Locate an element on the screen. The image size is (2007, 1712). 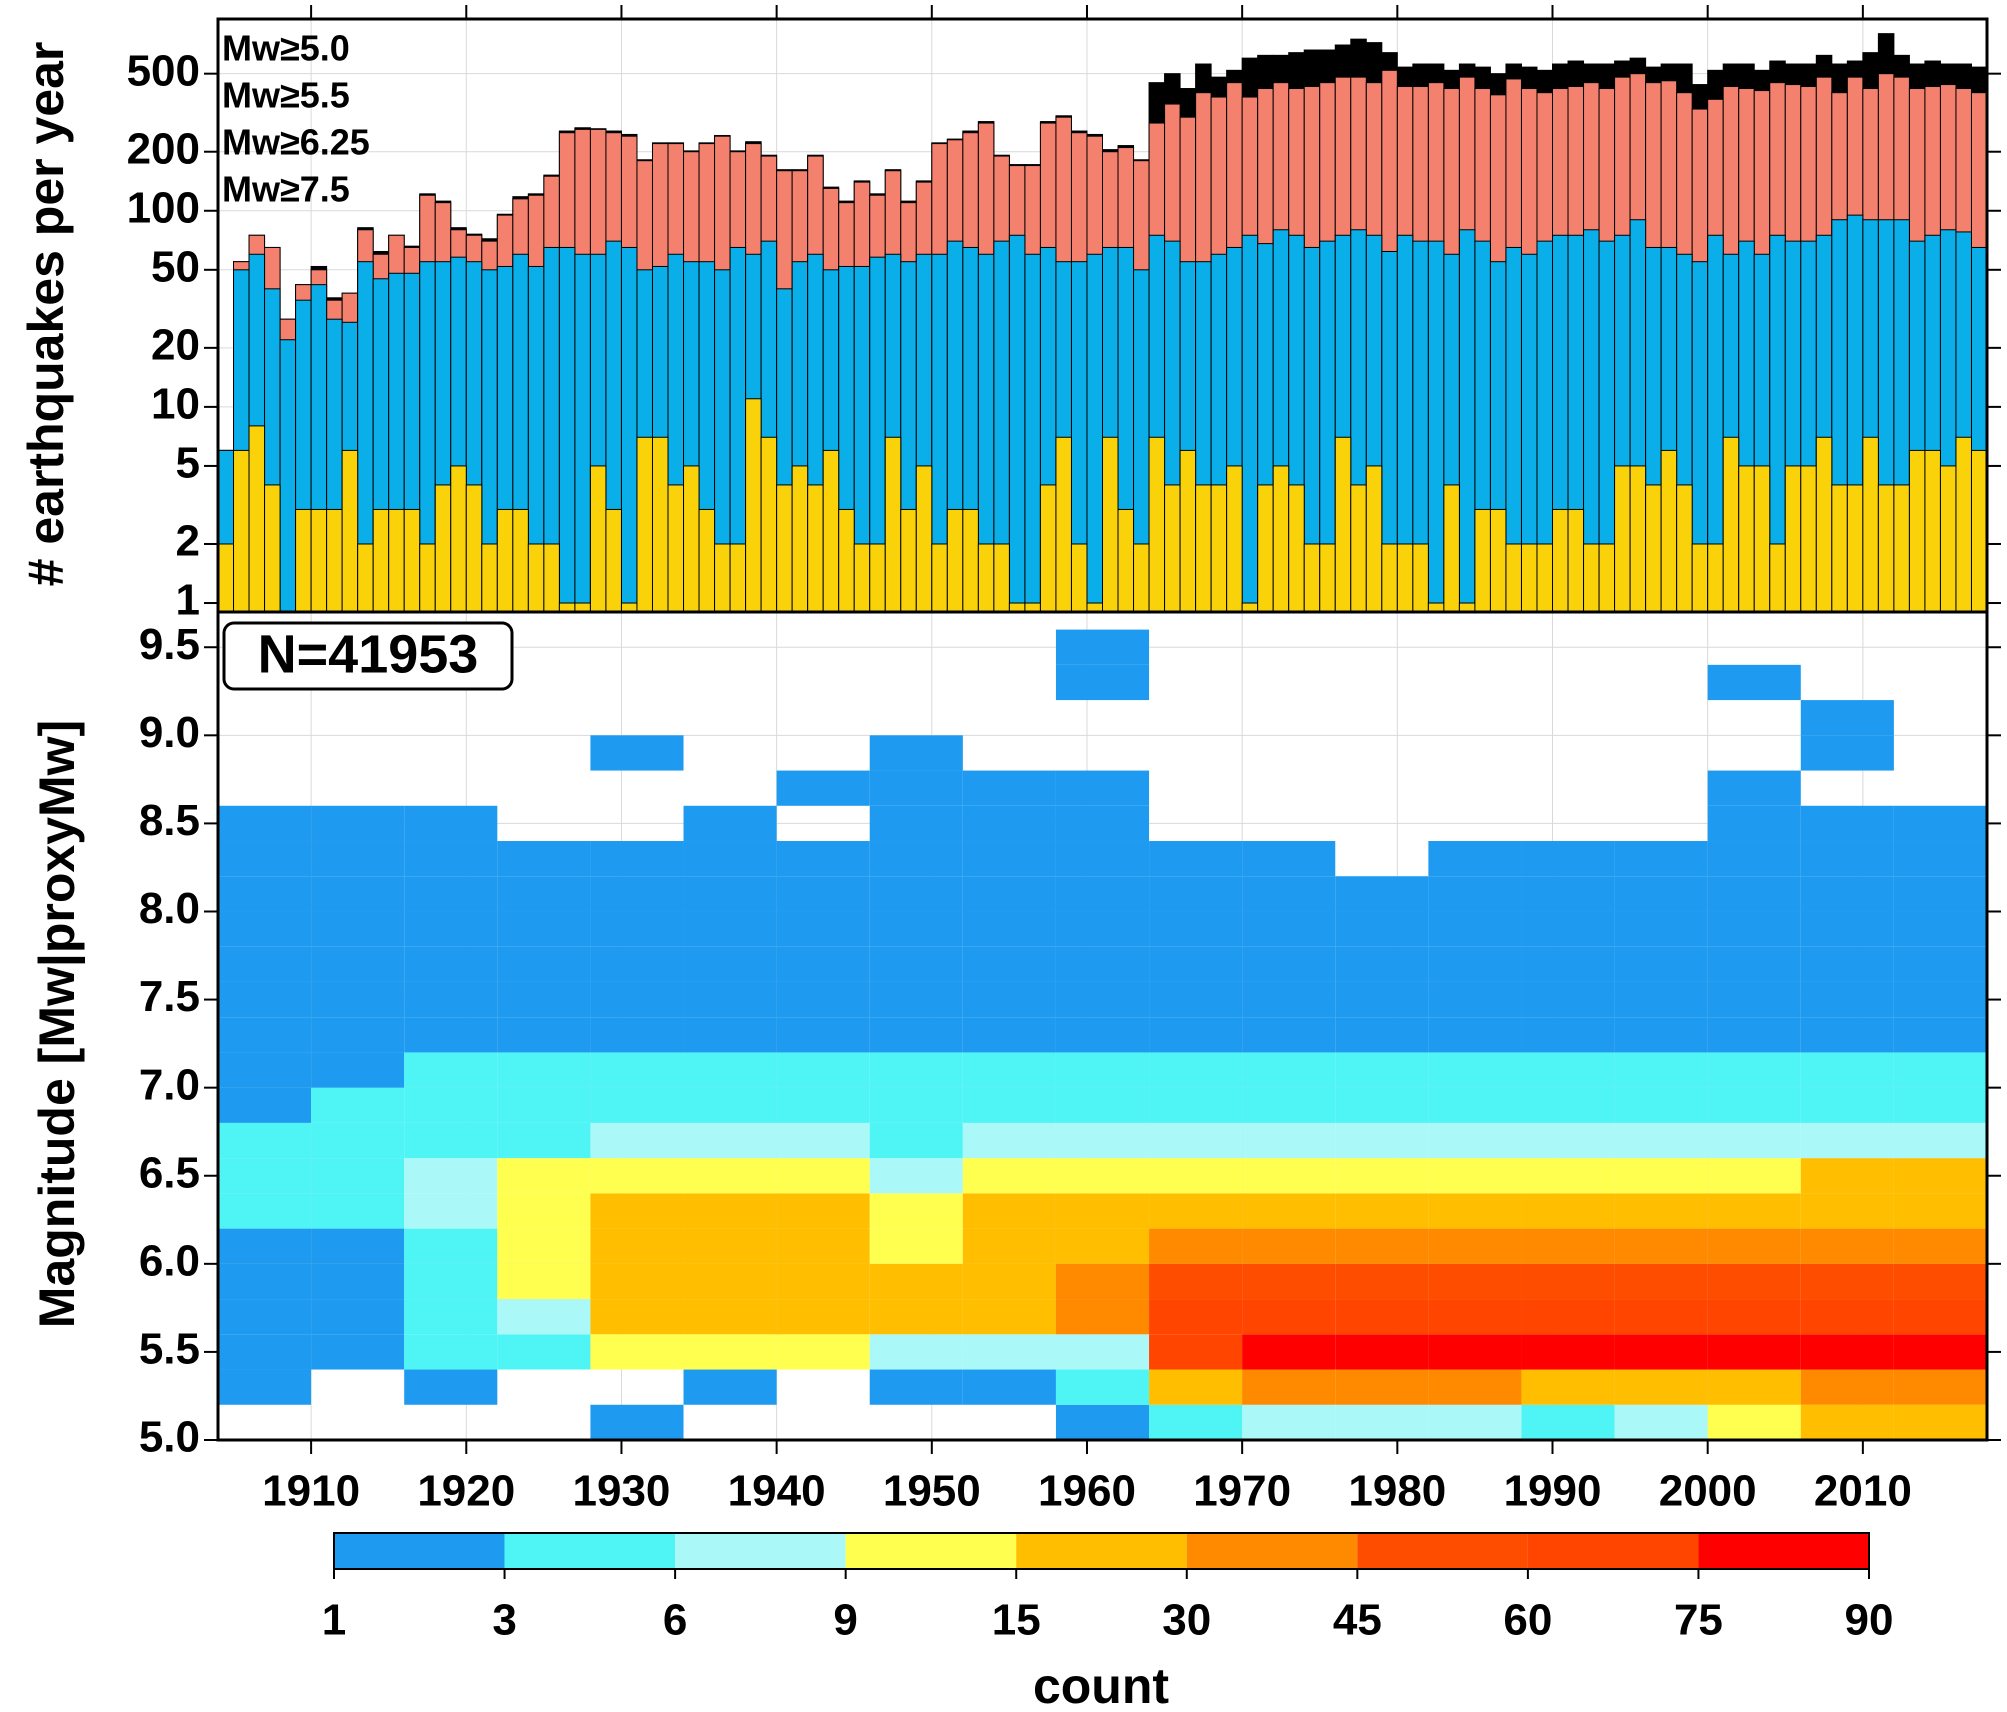
colorbar-tick-label: 6 is located at coordinates (675, 1620).